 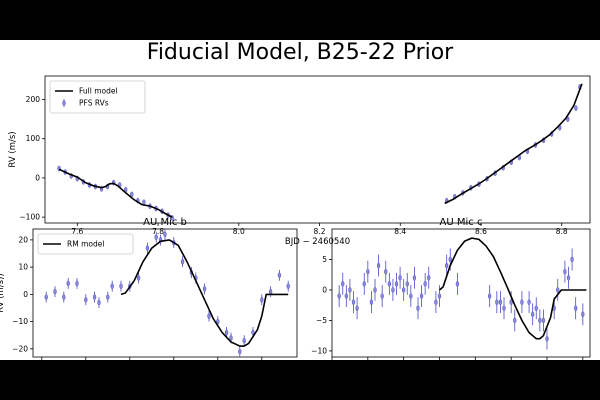 I want to click on legend: Full model PFS RVs, so click(x=97, y=97).